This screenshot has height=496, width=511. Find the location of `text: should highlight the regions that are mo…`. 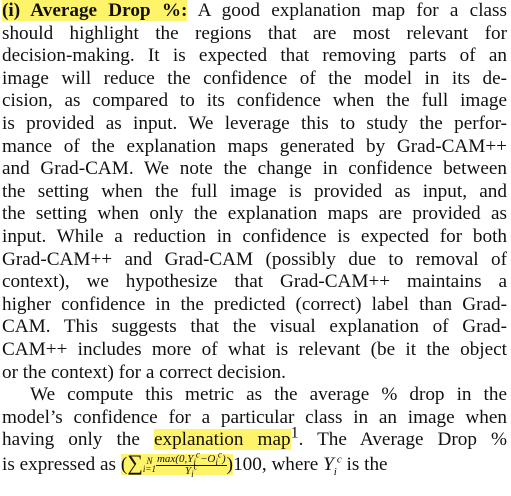

text: should highlight the regions that are mo… is located at coordinates (254, 33).